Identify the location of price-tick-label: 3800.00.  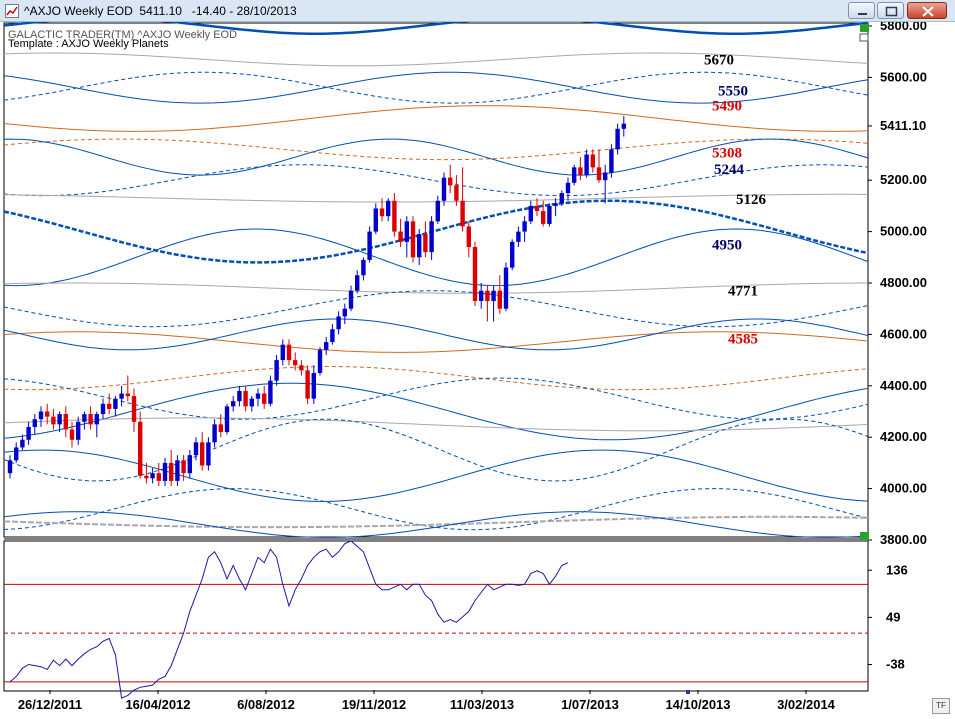
(903, 539).